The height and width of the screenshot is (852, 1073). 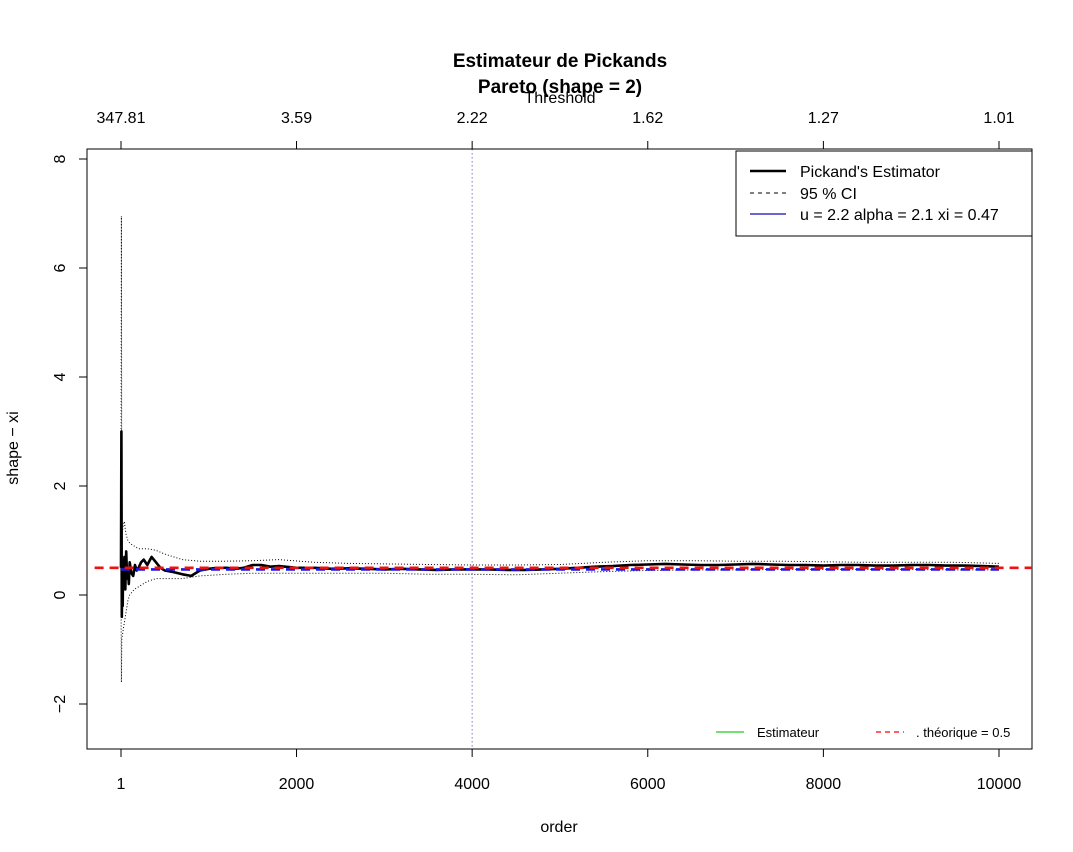 I want to click on x-tick-label: 10000, so click(x=999, y=784).